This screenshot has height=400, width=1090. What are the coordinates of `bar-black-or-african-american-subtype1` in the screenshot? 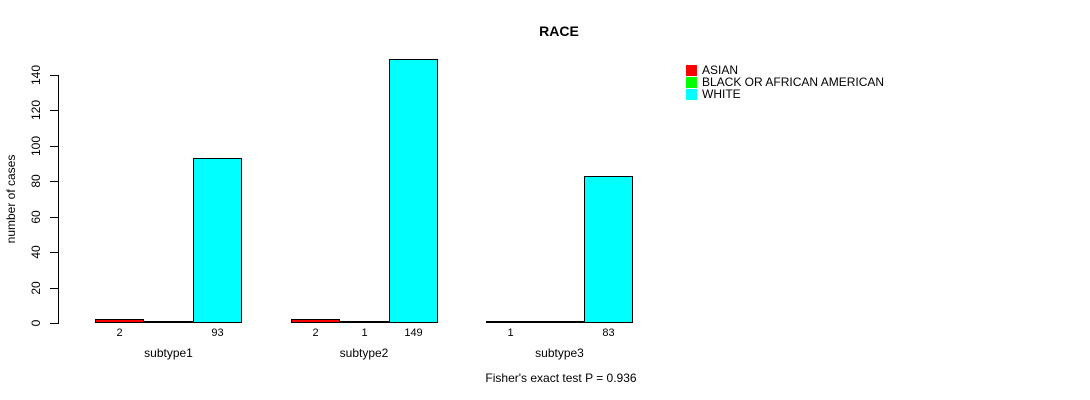 It's located at (168, 322).